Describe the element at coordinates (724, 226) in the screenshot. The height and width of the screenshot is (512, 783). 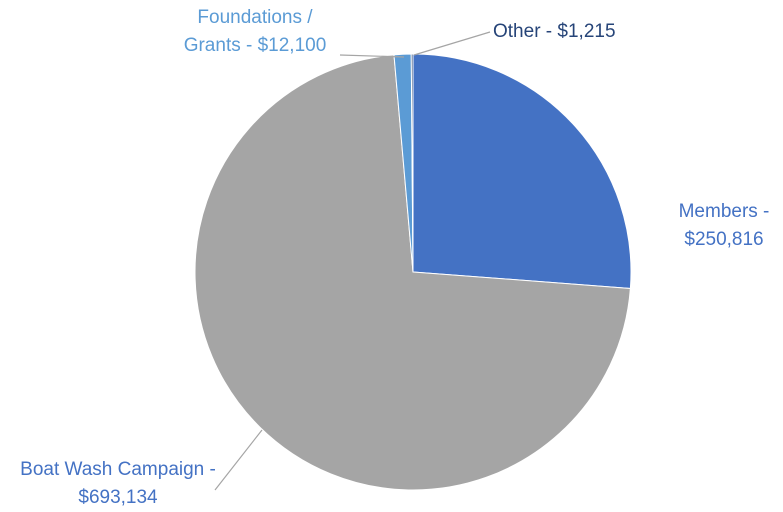
I see `slice-label: Members - $250,816` at that location.